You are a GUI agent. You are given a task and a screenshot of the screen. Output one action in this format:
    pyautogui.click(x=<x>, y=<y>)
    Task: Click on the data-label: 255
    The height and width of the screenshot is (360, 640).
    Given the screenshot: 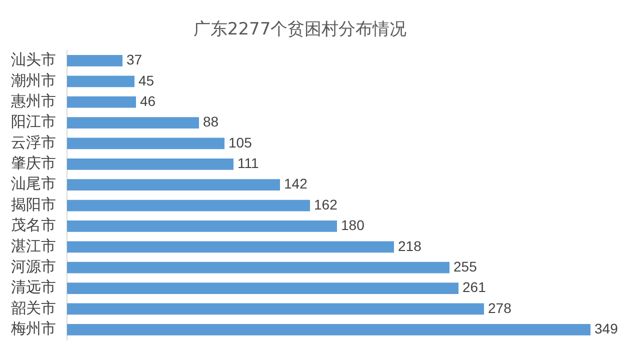 What is the action you would take?
    pyautogui.click(x=466, y=266)
    